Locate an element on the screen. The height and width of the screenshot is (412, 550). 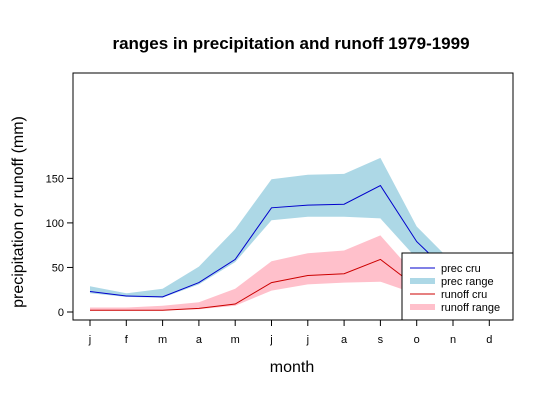
legend-label-prec-cru: prec cru is located at coordinates (461, 269).